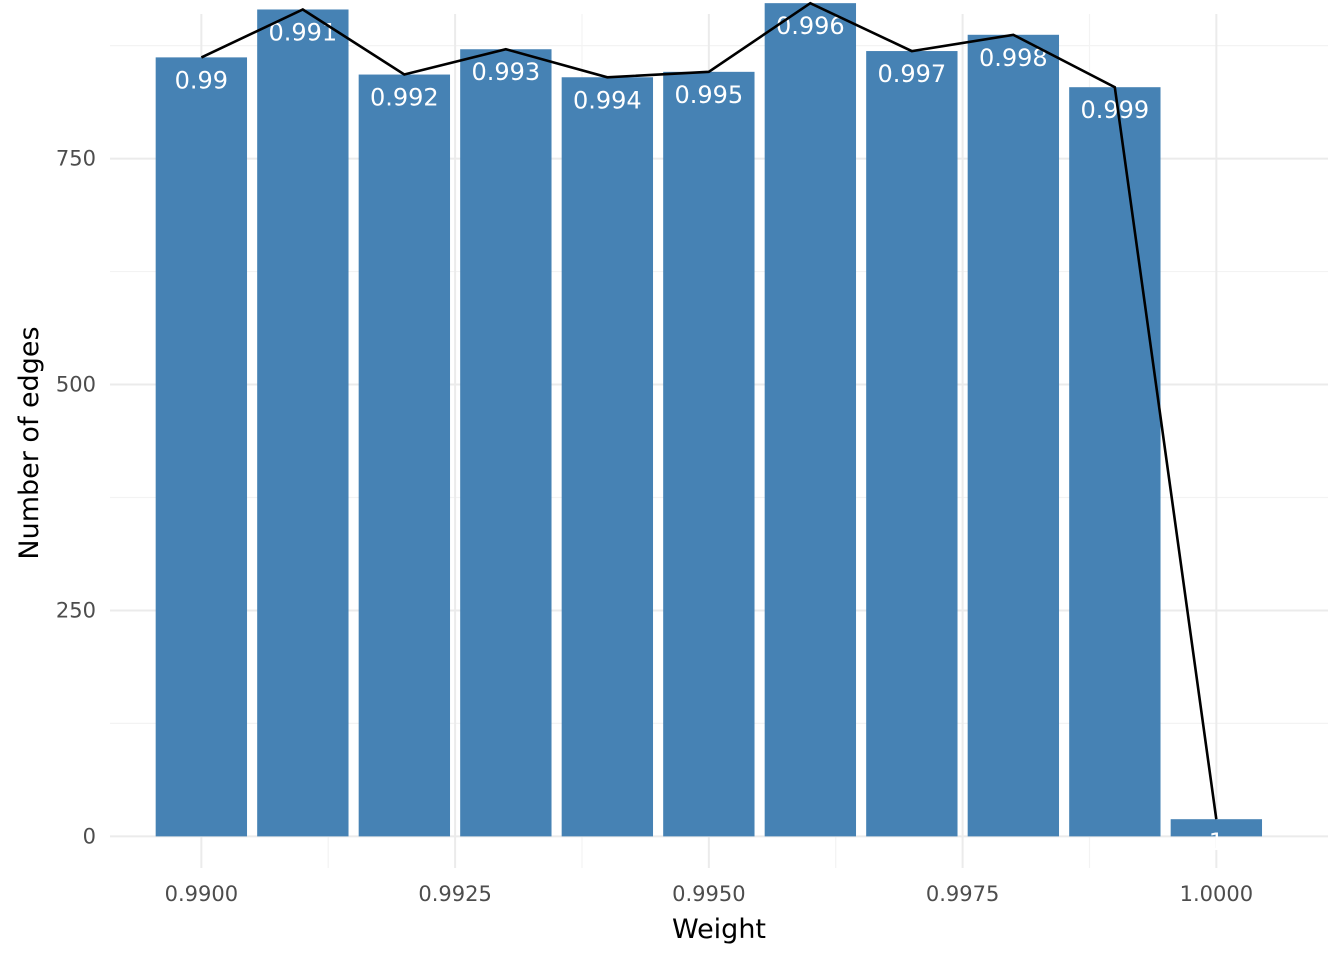 The width and height of the screenshot is (1344, 960). What do you see at coordinates (89, 836) in the screenshot?
I see `y-tick-label: 0` at bounding box center [89, 836].